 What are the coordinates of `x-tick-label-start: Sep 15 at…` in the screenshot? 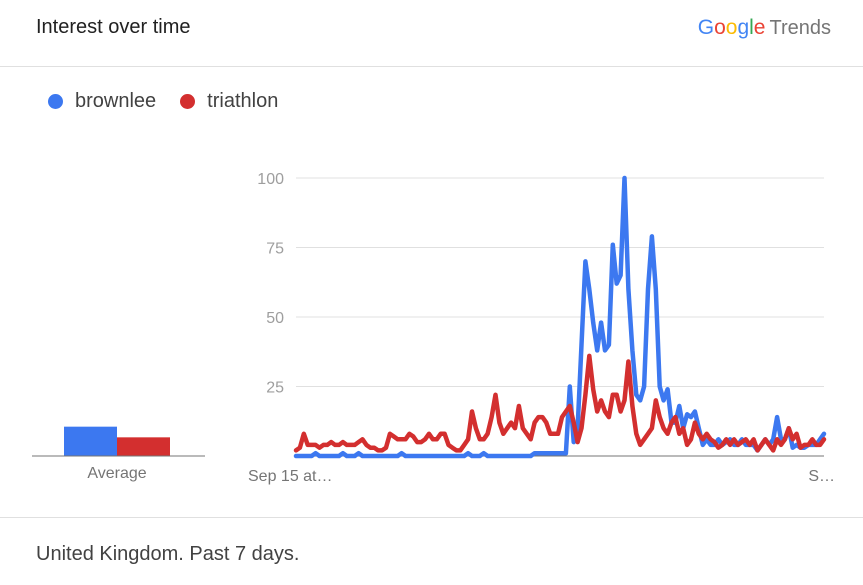 It's located at (290, 476).